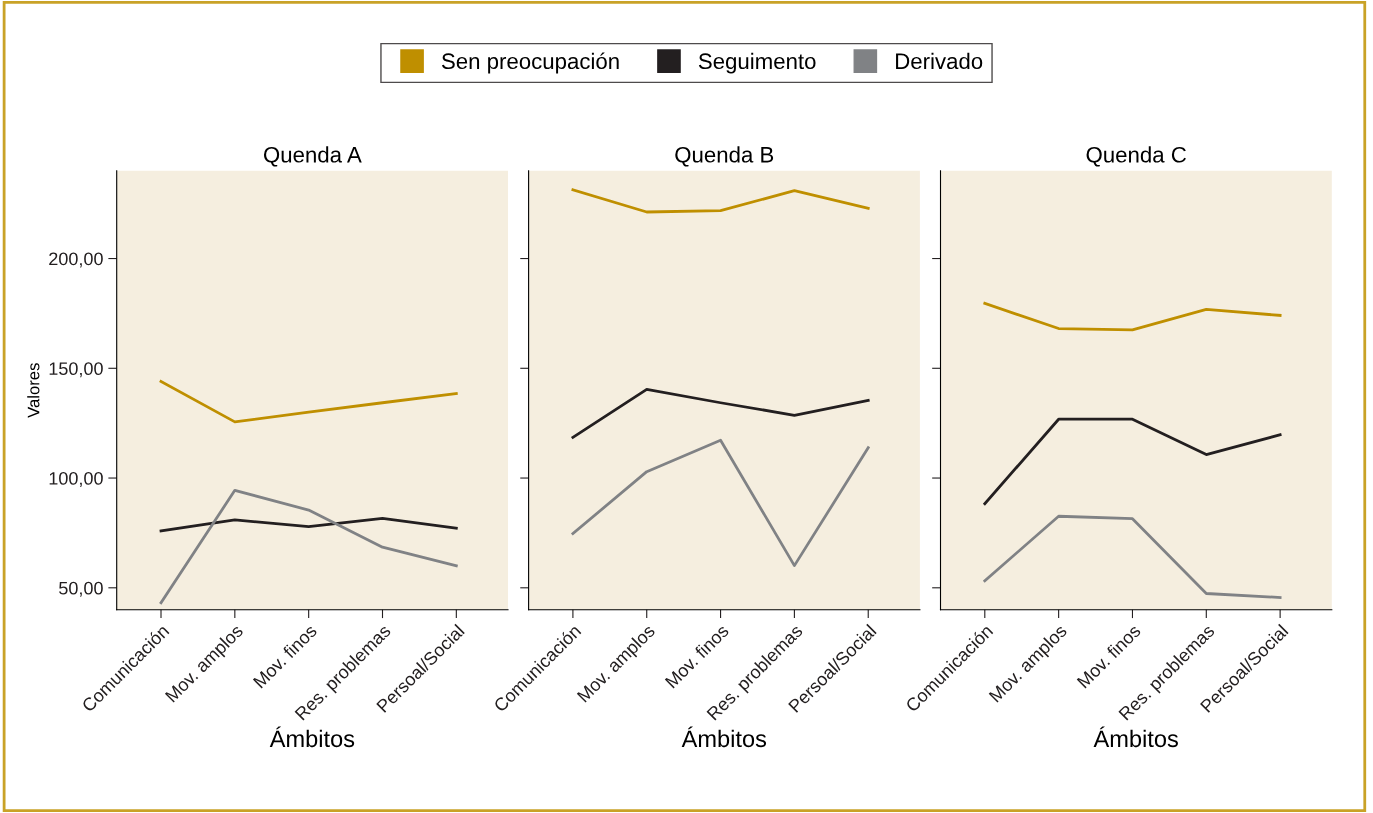 This screenshot has width=1373, height=813. I want to click on legend-label: Seguimento, so click(757, 63).